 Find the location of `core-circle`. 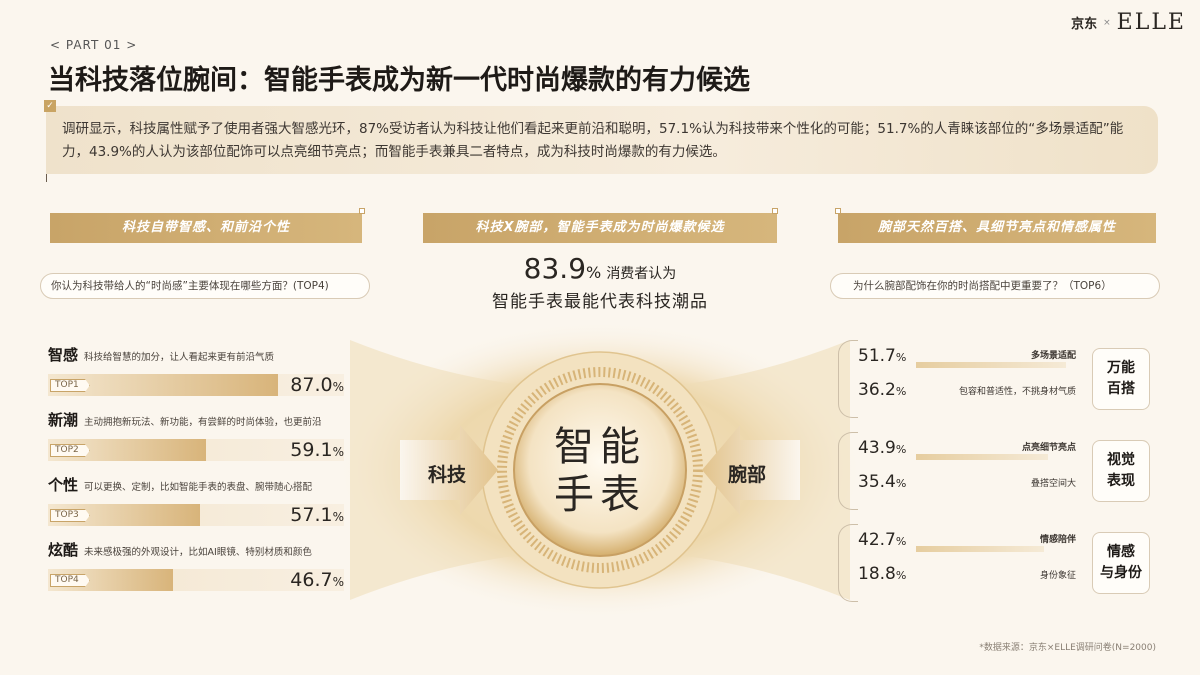

core-circle is located at coordinates (600, 470).